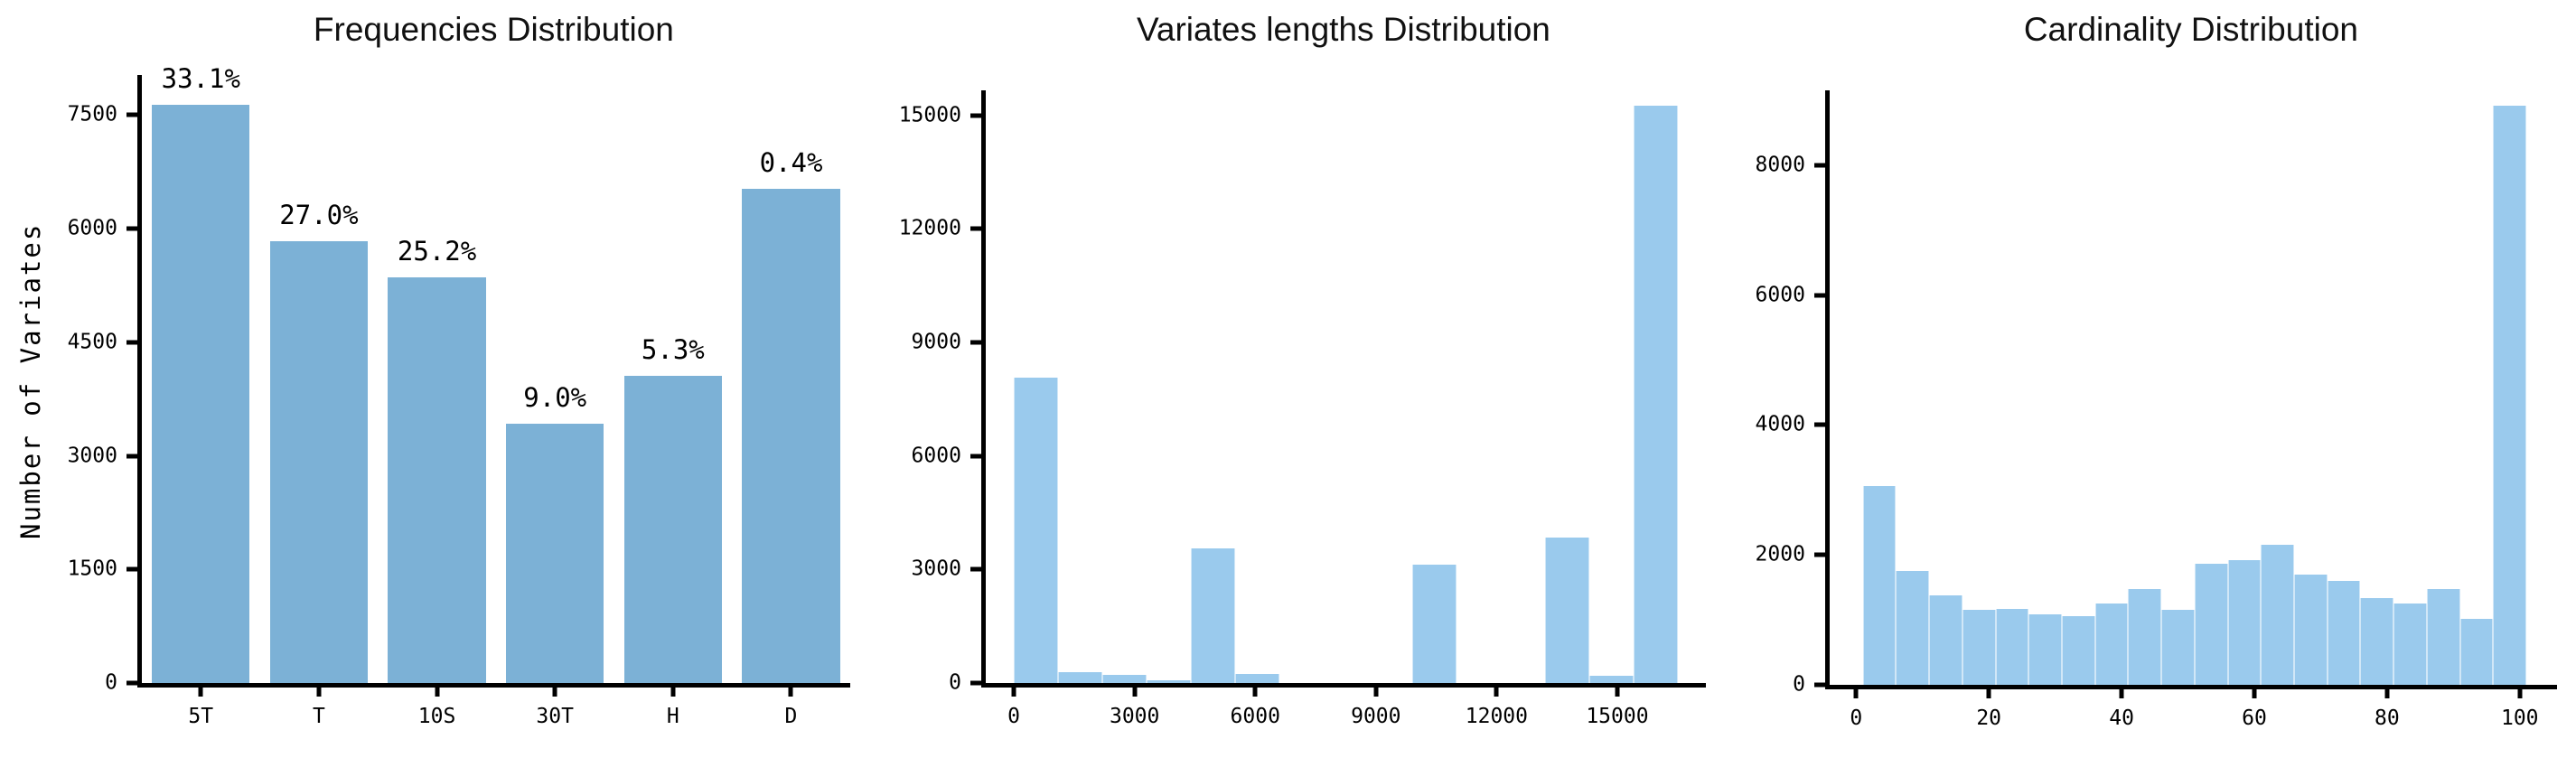 This screenshot has width=2576, height=758. What do you see at coordinates (1376, 716) in the screenshot?
I see `x-tick-label: 9000` at bounding box center [1376, 716].